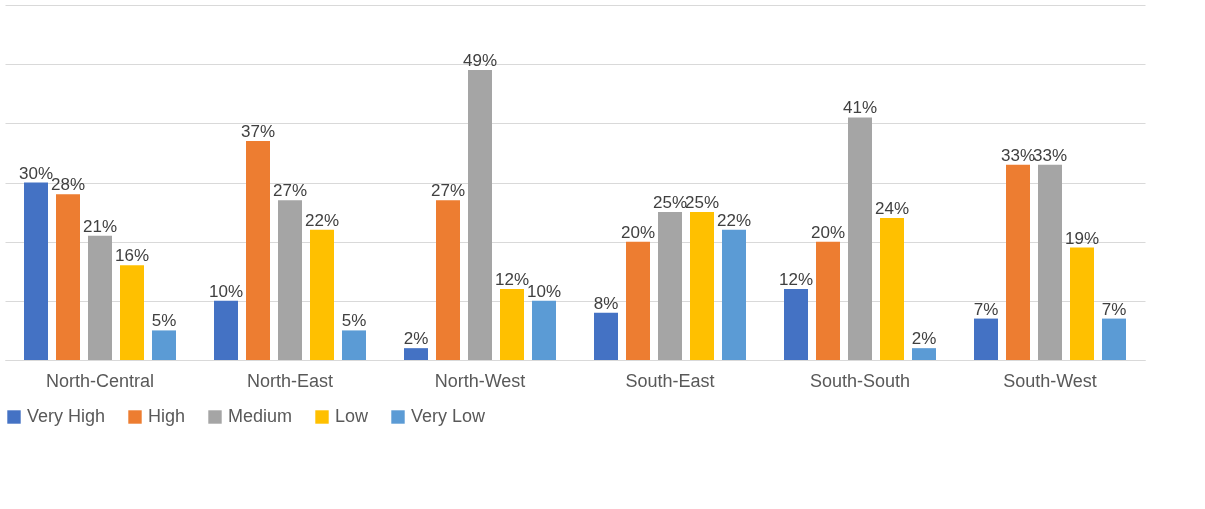  I want to click on data-label: 10%, so click(226, 291).